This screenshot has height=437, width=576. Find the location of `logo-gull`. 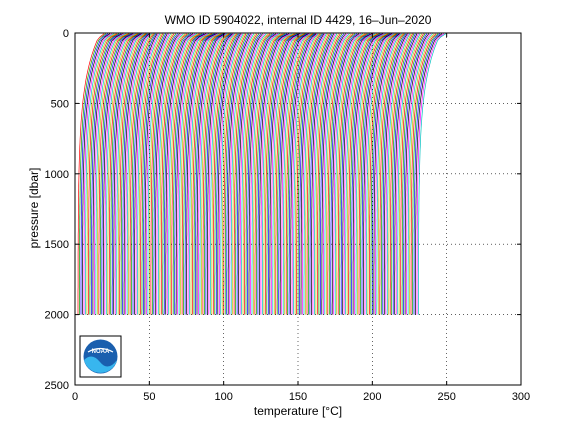

logo-gull is located at coordinates (100, 350).